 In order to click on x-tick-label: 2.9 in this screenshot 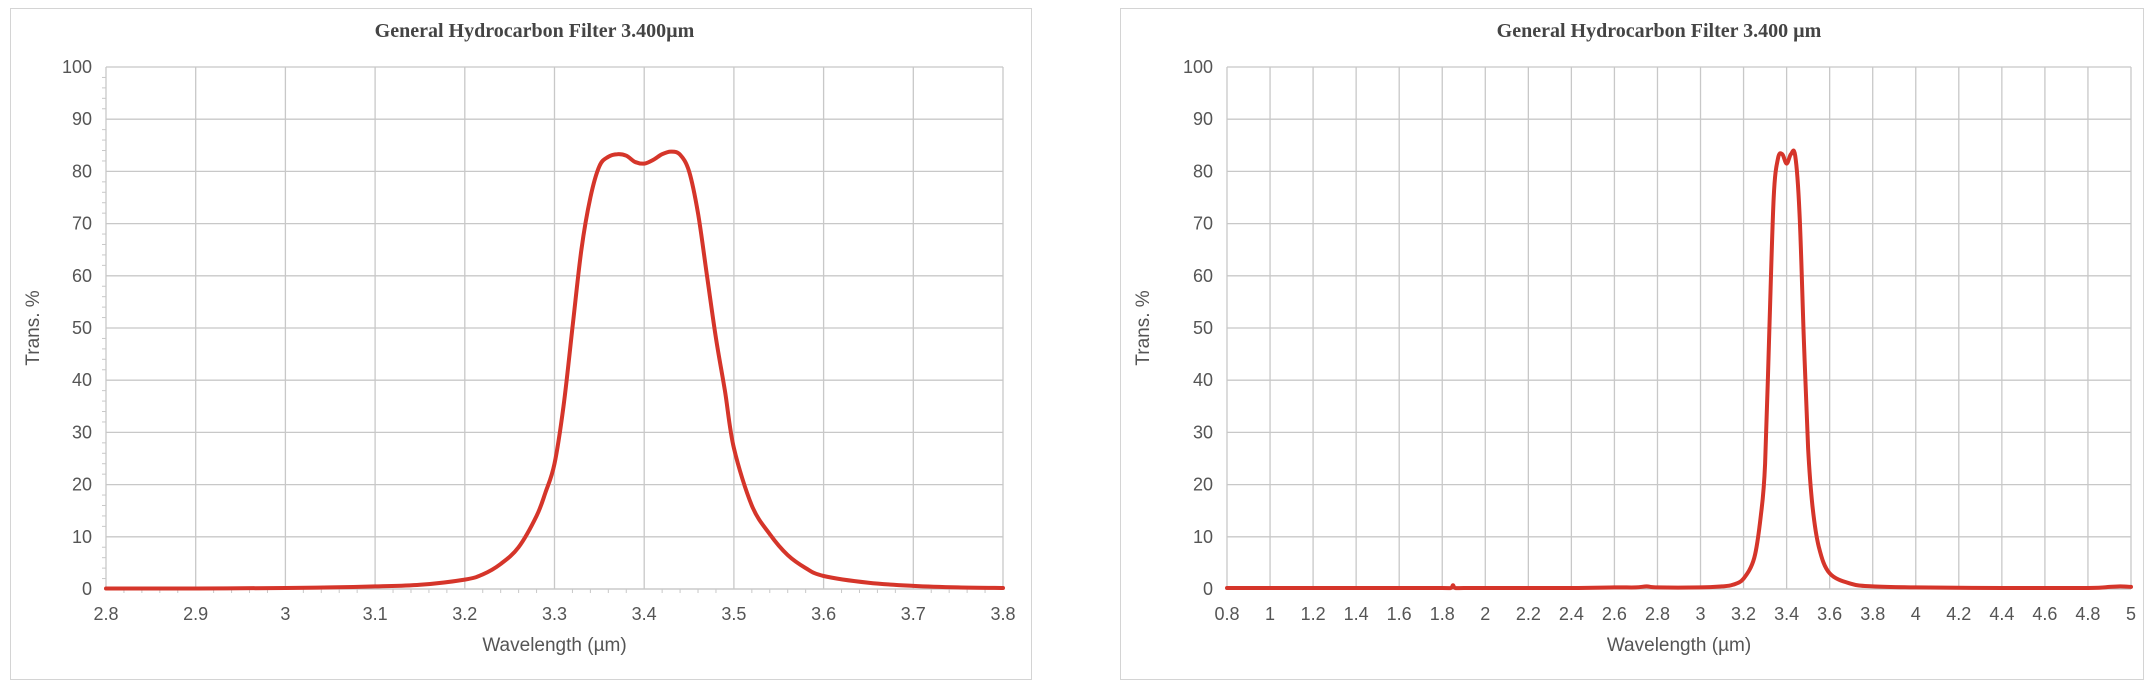, I will do `click(195, 614)`.